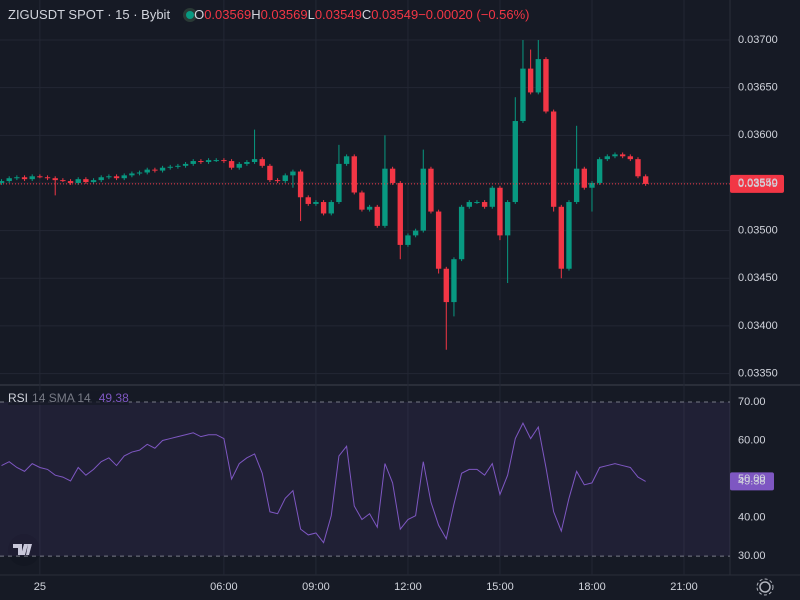 This screenshot has height=600, width=800. What do you see at coordinates (758, 88) in the screenshot?
I see `y-tick-label: 0.03650` at bounding box center [758, 88].